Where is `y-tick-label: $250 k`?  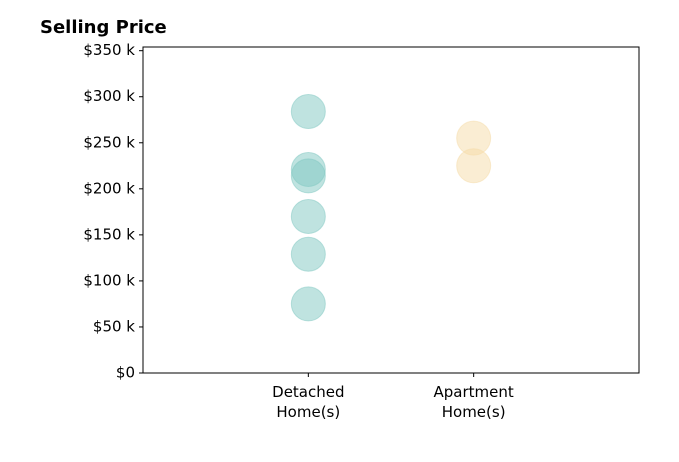 y-tick-label: $250 k is located at coordinates (109, 142).